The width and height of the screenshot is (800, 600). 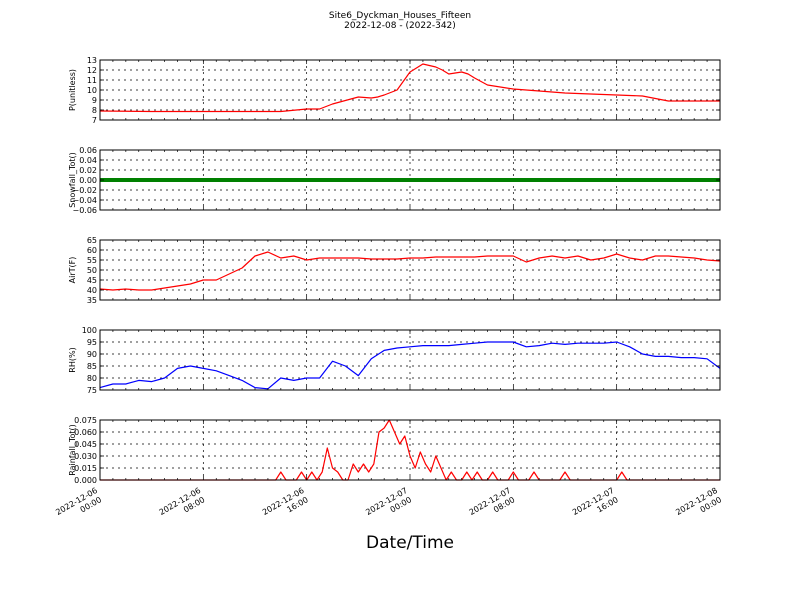 I want to click on x-tick-label: 2022-12-0708:00, so click(x=493, y=506).